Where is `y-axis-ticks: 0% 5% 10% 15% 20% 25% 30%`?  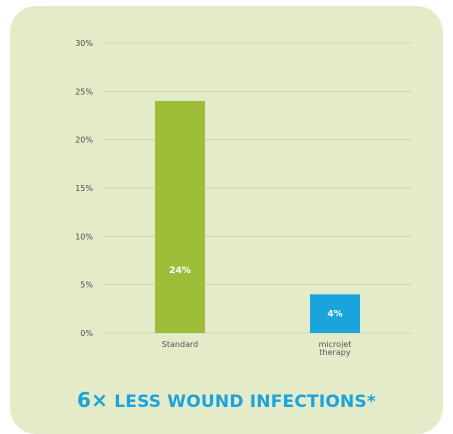
y-axis-ticks: 0% 5% 10% 15% 20% 25% 30% is located at coordinates (84, 188).